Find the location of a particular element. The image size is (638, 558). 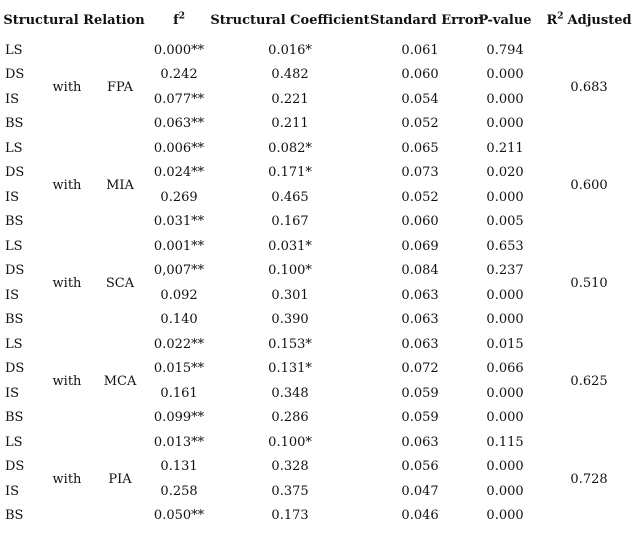

f2-cell: 0.092 is located at coordinates (179, 295).